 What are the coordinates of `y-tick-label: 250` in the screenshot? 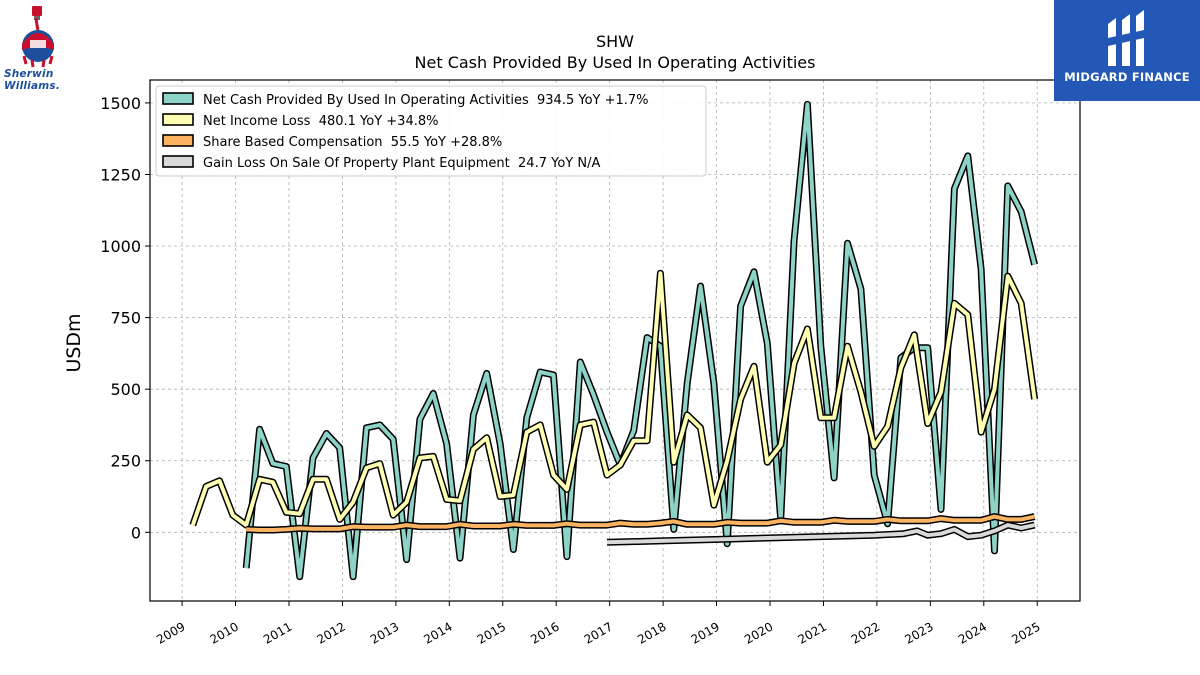 It's located at (125, 461).